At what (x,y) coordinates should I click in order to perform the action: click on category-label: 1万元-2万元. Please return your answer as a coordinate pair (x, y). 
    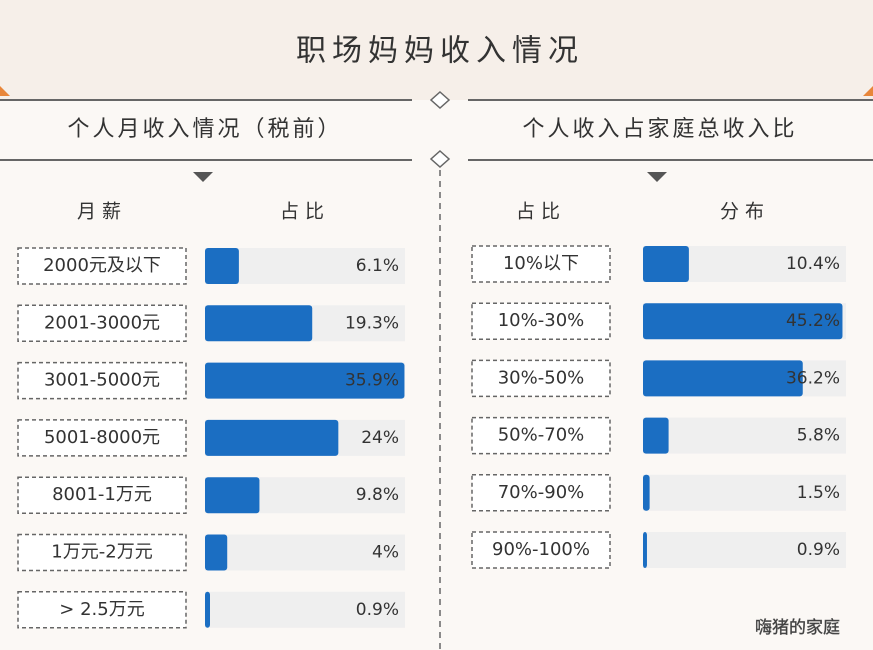
    Looking at the image, I should click on (101, 552).